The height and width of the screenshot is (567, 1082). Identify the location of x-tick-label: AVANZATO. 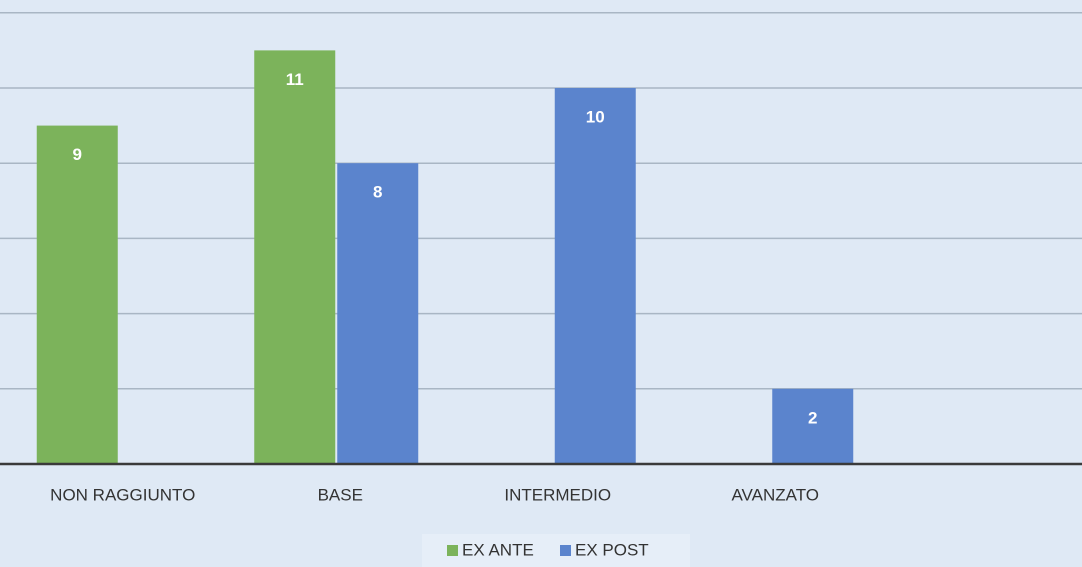
(775, 494).